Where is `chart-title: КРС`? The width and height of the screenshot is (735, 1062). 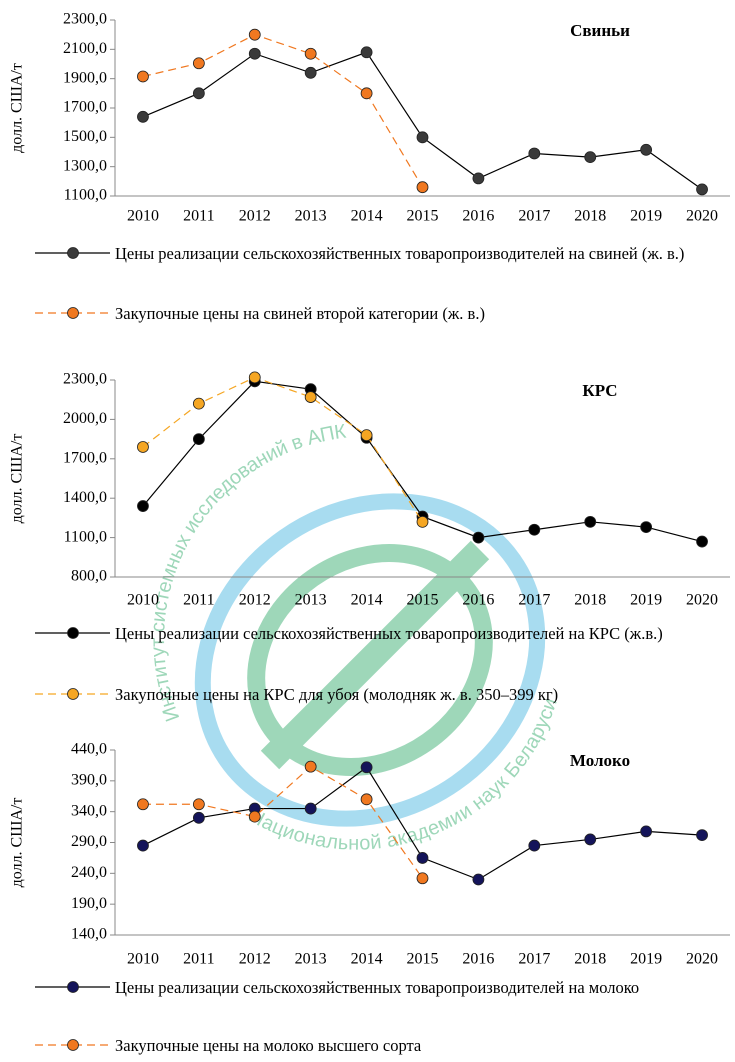 chart-title: КРС is located at coordinates (599, 390).